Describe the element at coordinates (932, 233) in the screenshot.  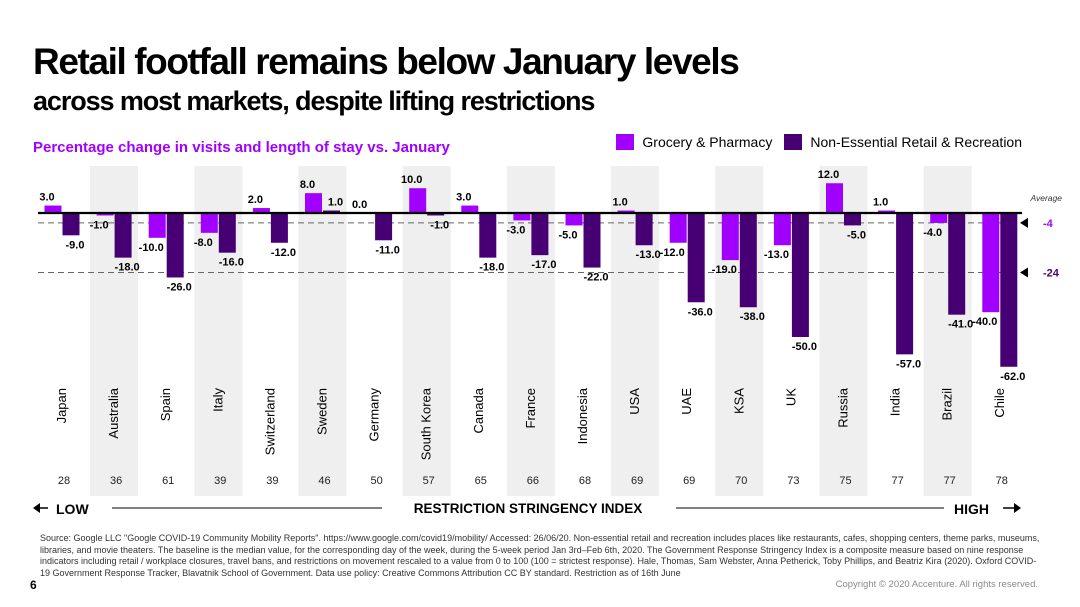
I see `value-label-grocery: -4.0` at that location.